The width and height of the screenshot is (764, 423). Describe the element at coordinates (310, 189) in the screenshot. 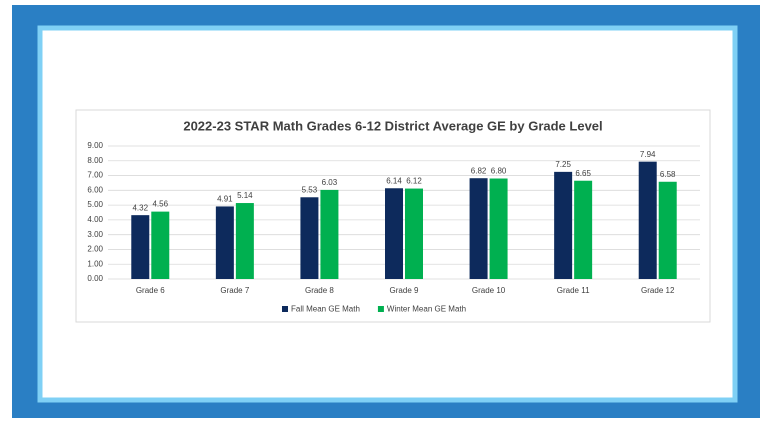

I see `value-label: 5.53` at that location.